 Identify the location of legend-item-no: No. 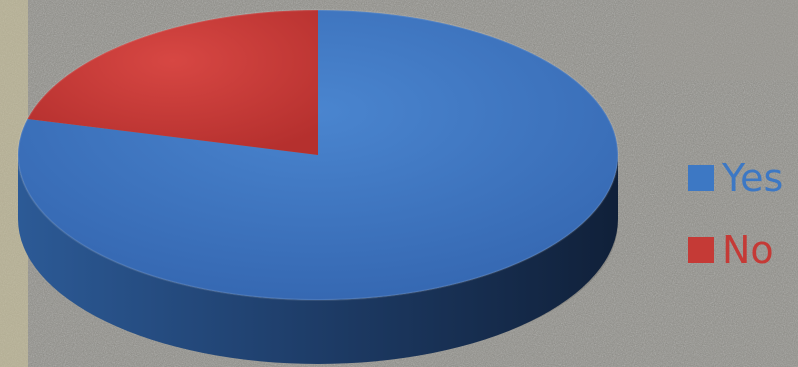
(743, 250).